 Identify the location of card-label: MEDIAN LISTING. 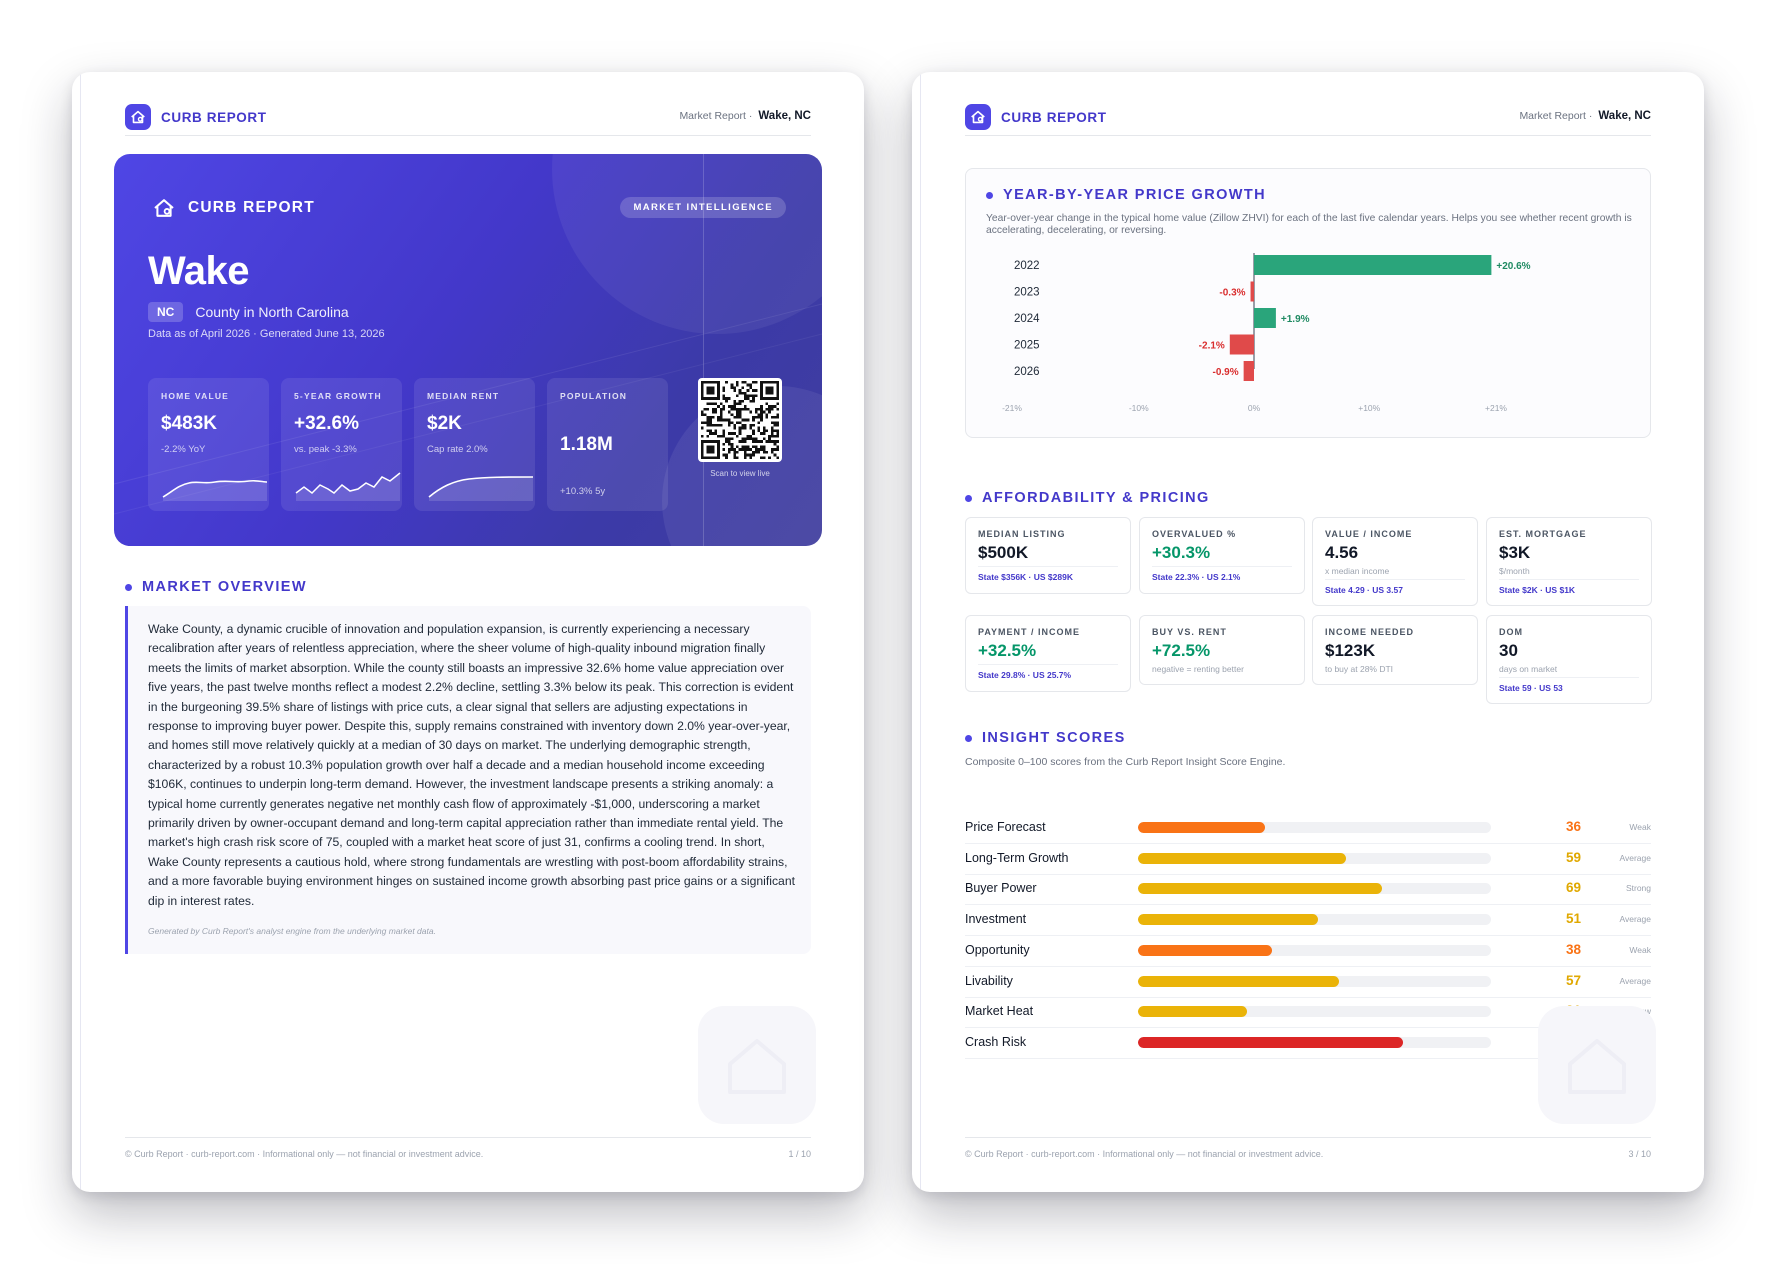
(1022, 534).